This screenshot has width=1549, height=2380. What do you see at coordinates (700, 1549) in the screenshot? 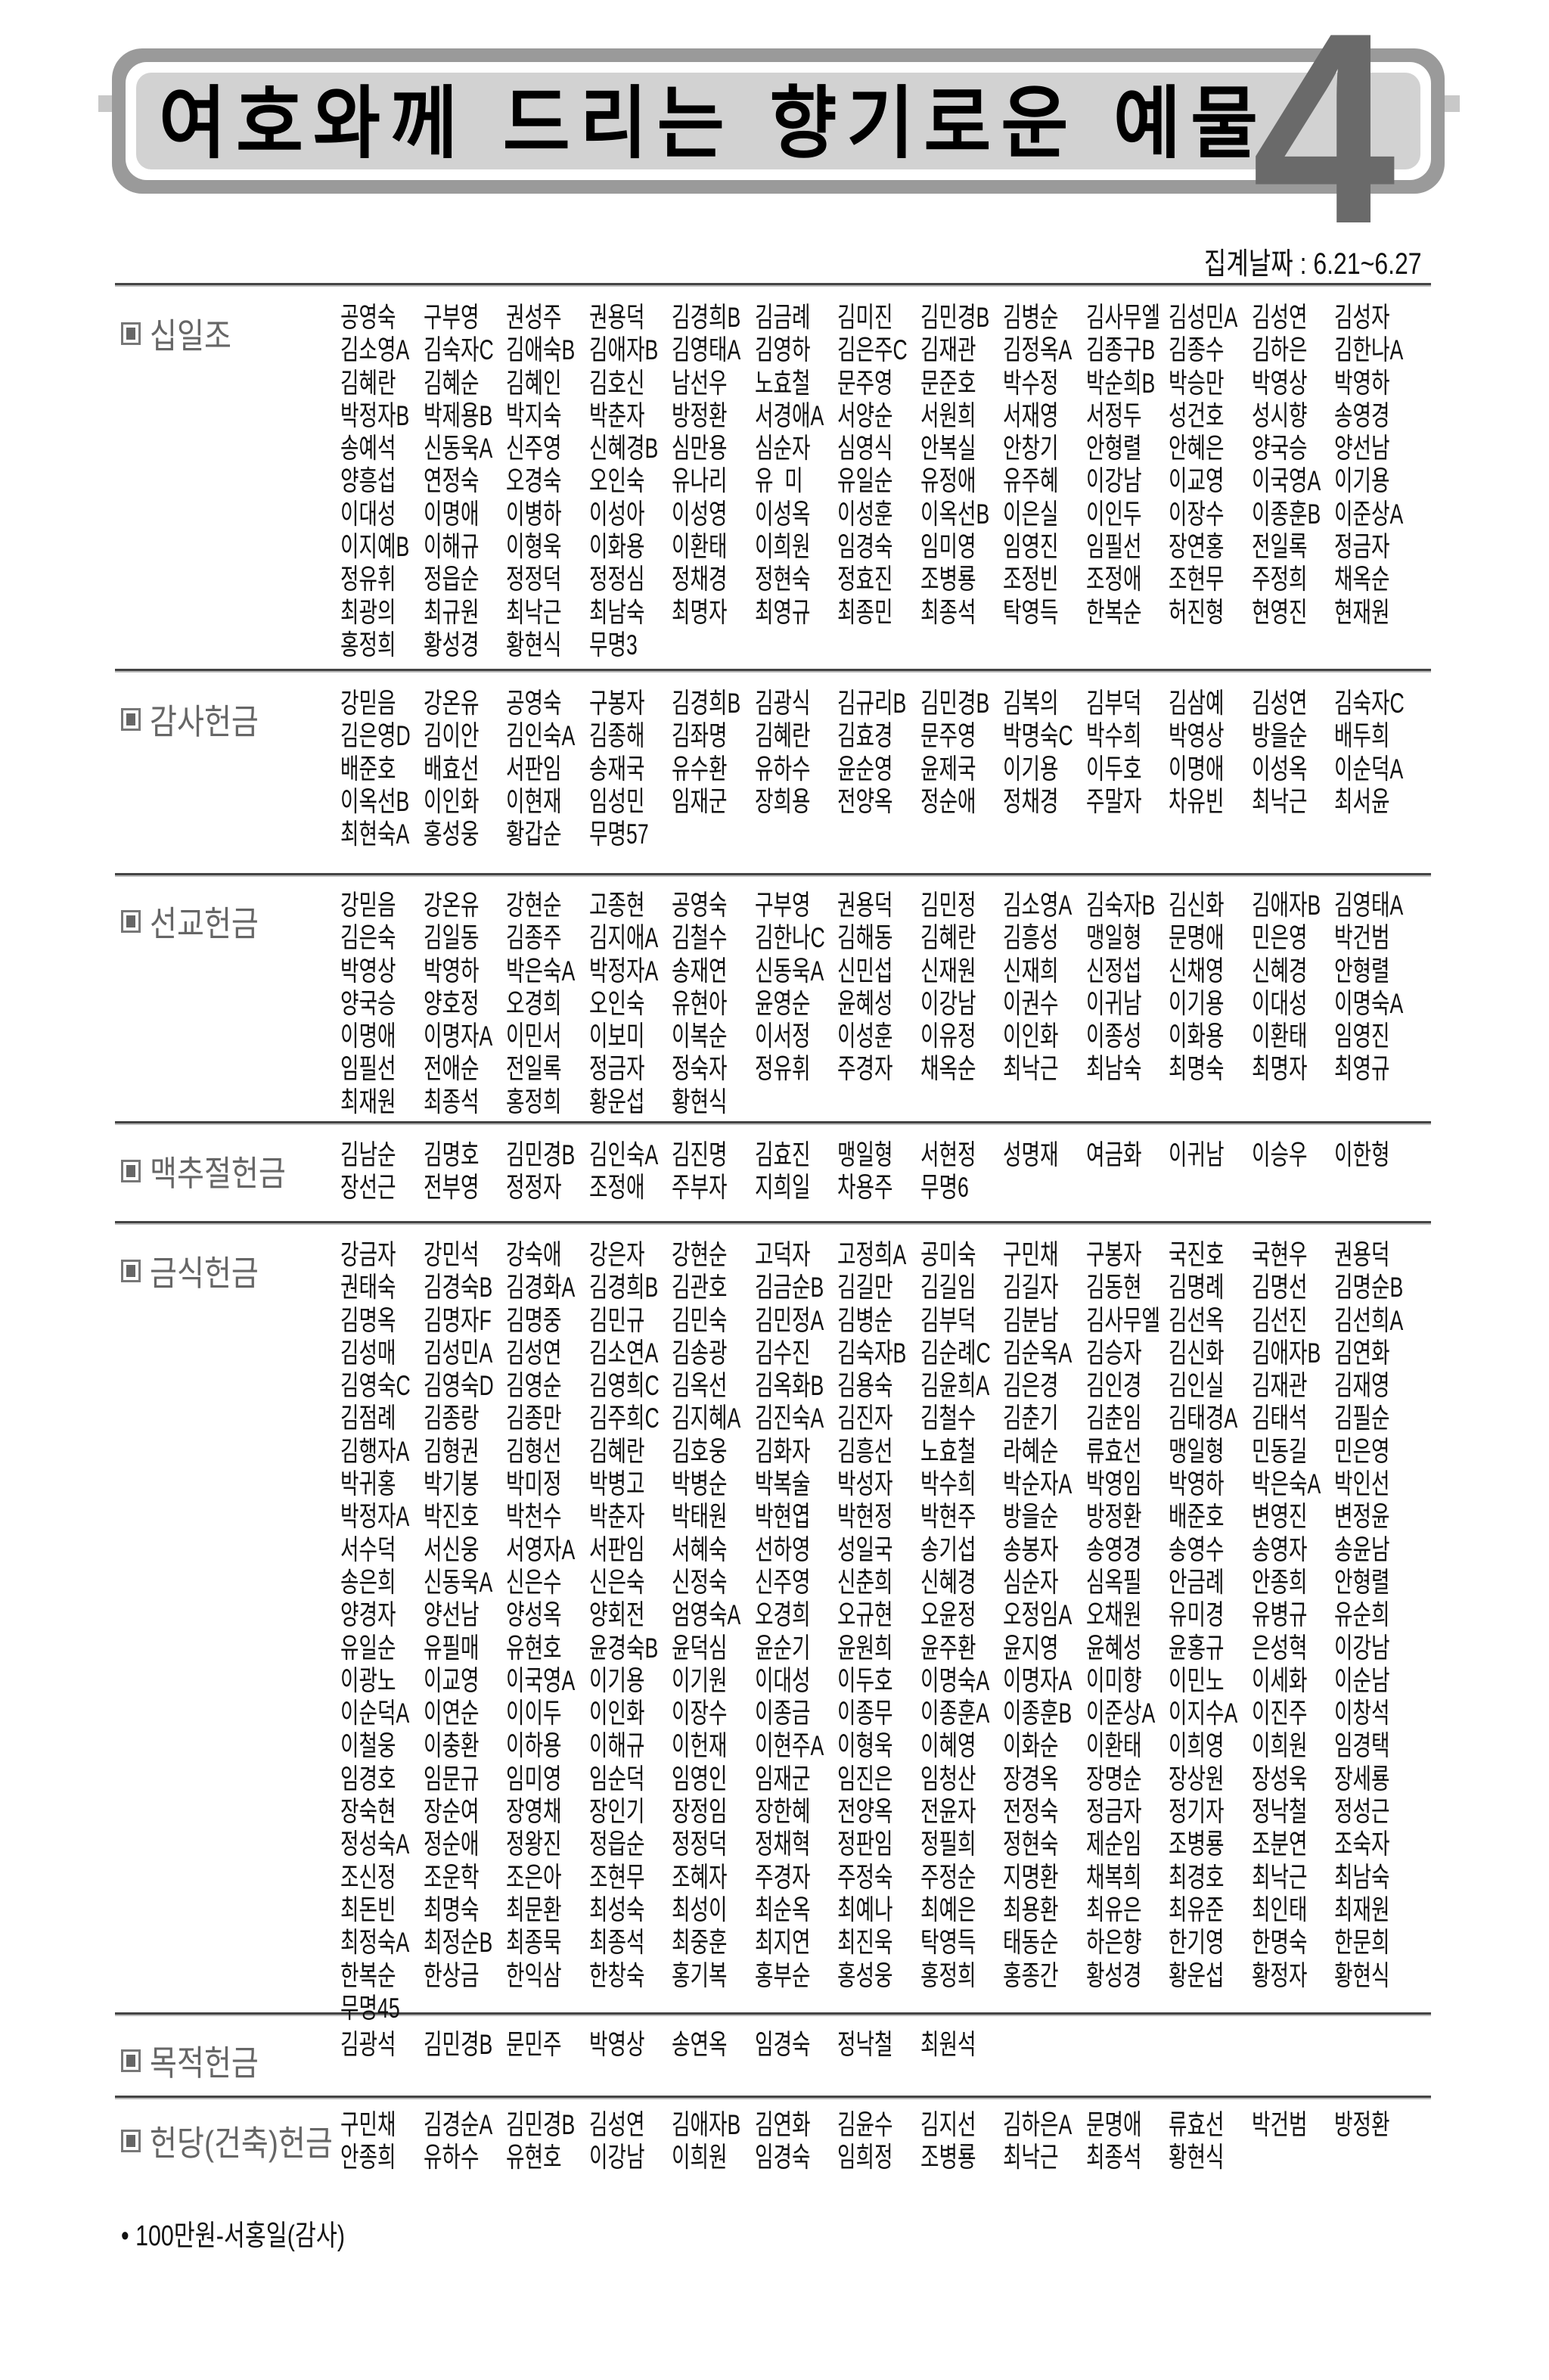
I see `donor-name: 서혜숙` at bounding box center [700, 1549].